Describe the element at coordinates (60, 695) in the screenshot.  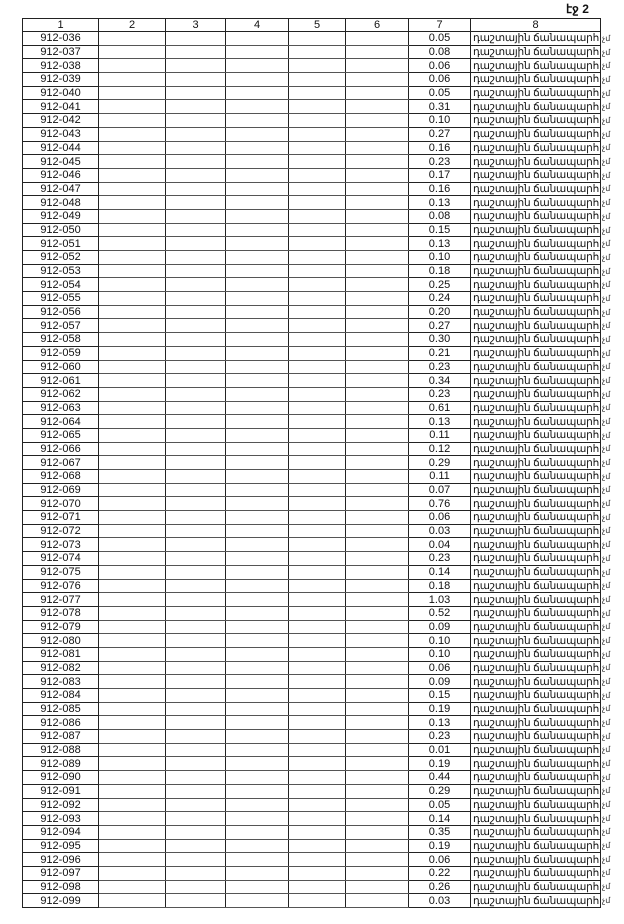
I see `parcel-code: 912-084` at that location.